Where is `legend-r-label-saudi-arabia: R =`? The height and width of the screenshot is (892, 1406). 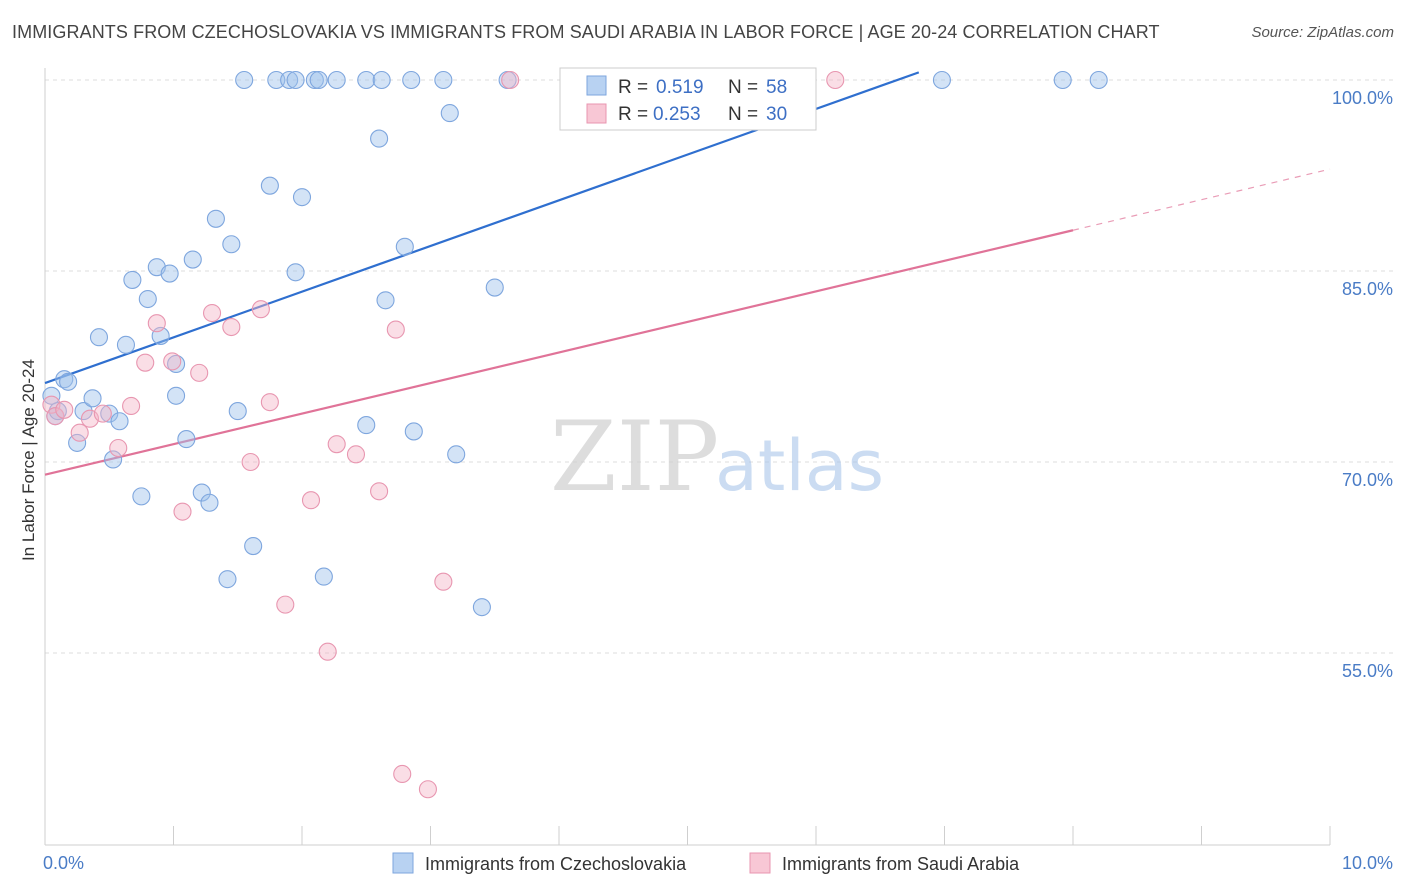 legend-r-label-saudi-arabia: R = is located at coordinates (633, 114).